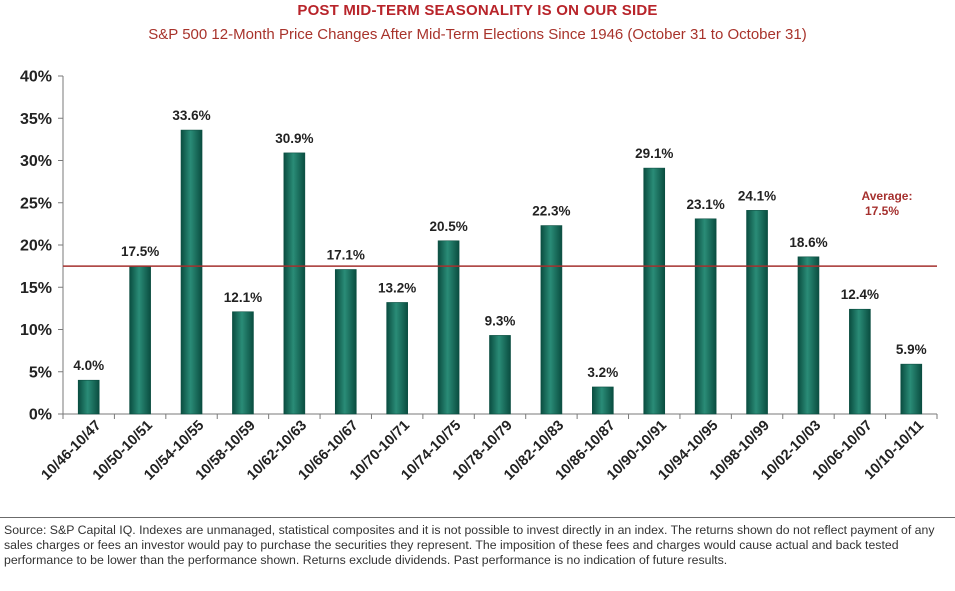 The height and width of the screenshot is (591, 955). Describe the element at coordinates (40, 415) in the screenshot. I see `y-tick-label: 0%` at that location.